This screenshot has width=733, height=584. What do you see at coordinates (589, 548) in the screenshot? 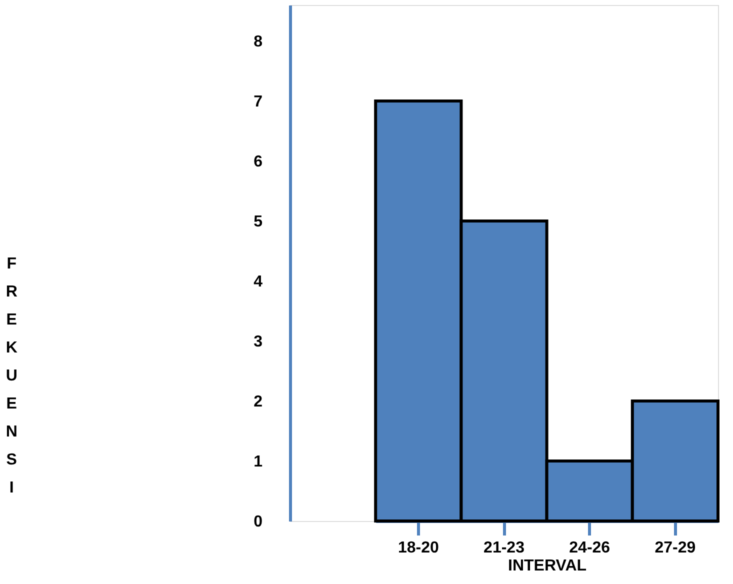
I see `x-tick-label: 24-26` at bounding box center [589, 548].